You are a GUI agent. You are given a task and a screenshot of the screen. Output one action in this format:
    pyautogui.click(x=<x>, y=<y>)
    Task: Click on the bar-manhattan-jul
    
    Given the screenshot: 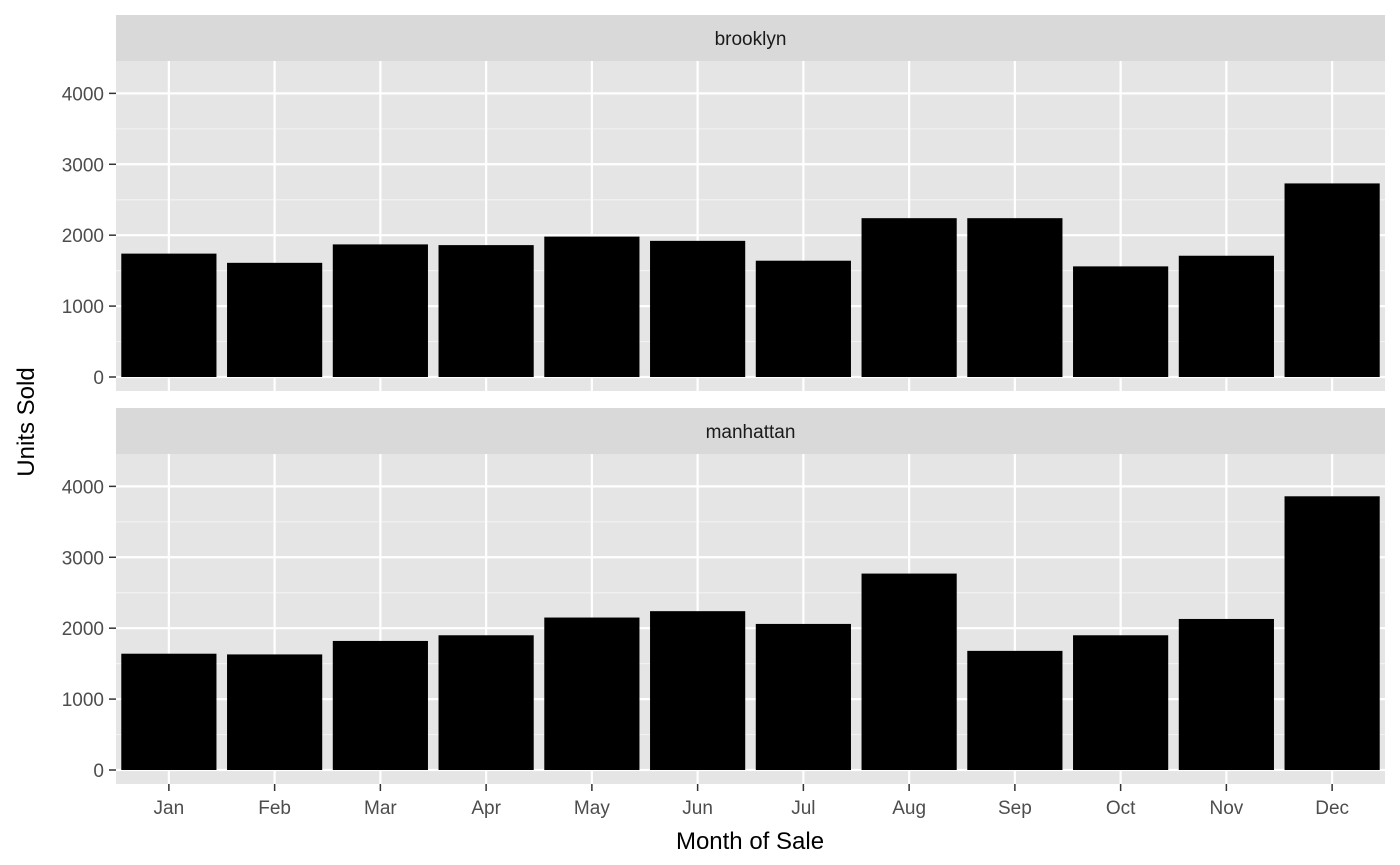 What is the action you would take?
    pyautogui.click(x=803, y=696)
    